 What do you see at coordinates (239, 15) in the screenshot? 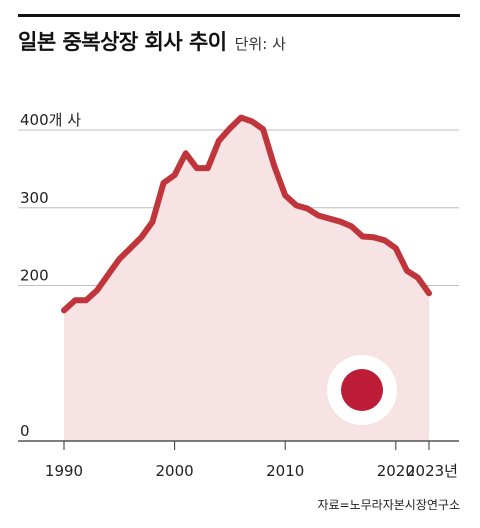
I see `title-rule` at bounding box center [239, 15].